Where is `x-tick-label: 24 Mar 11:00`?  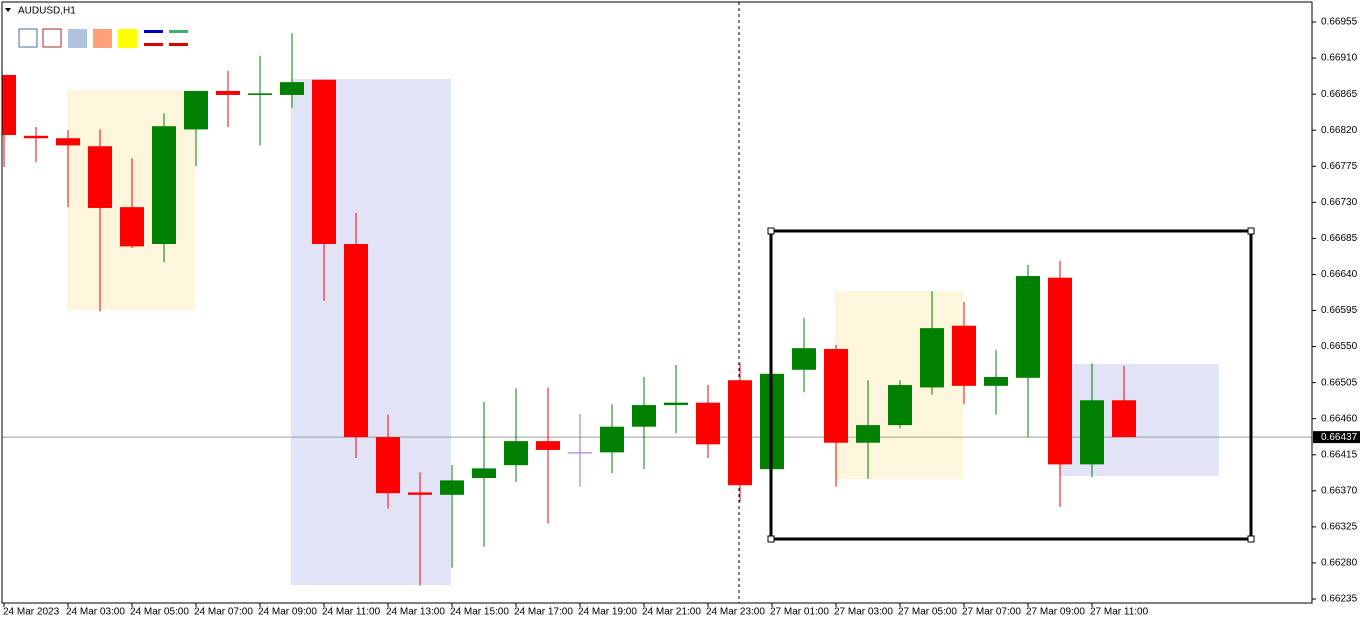
x-tick-label: 24 Mar 11:00 is located at coordinates (351, 612).